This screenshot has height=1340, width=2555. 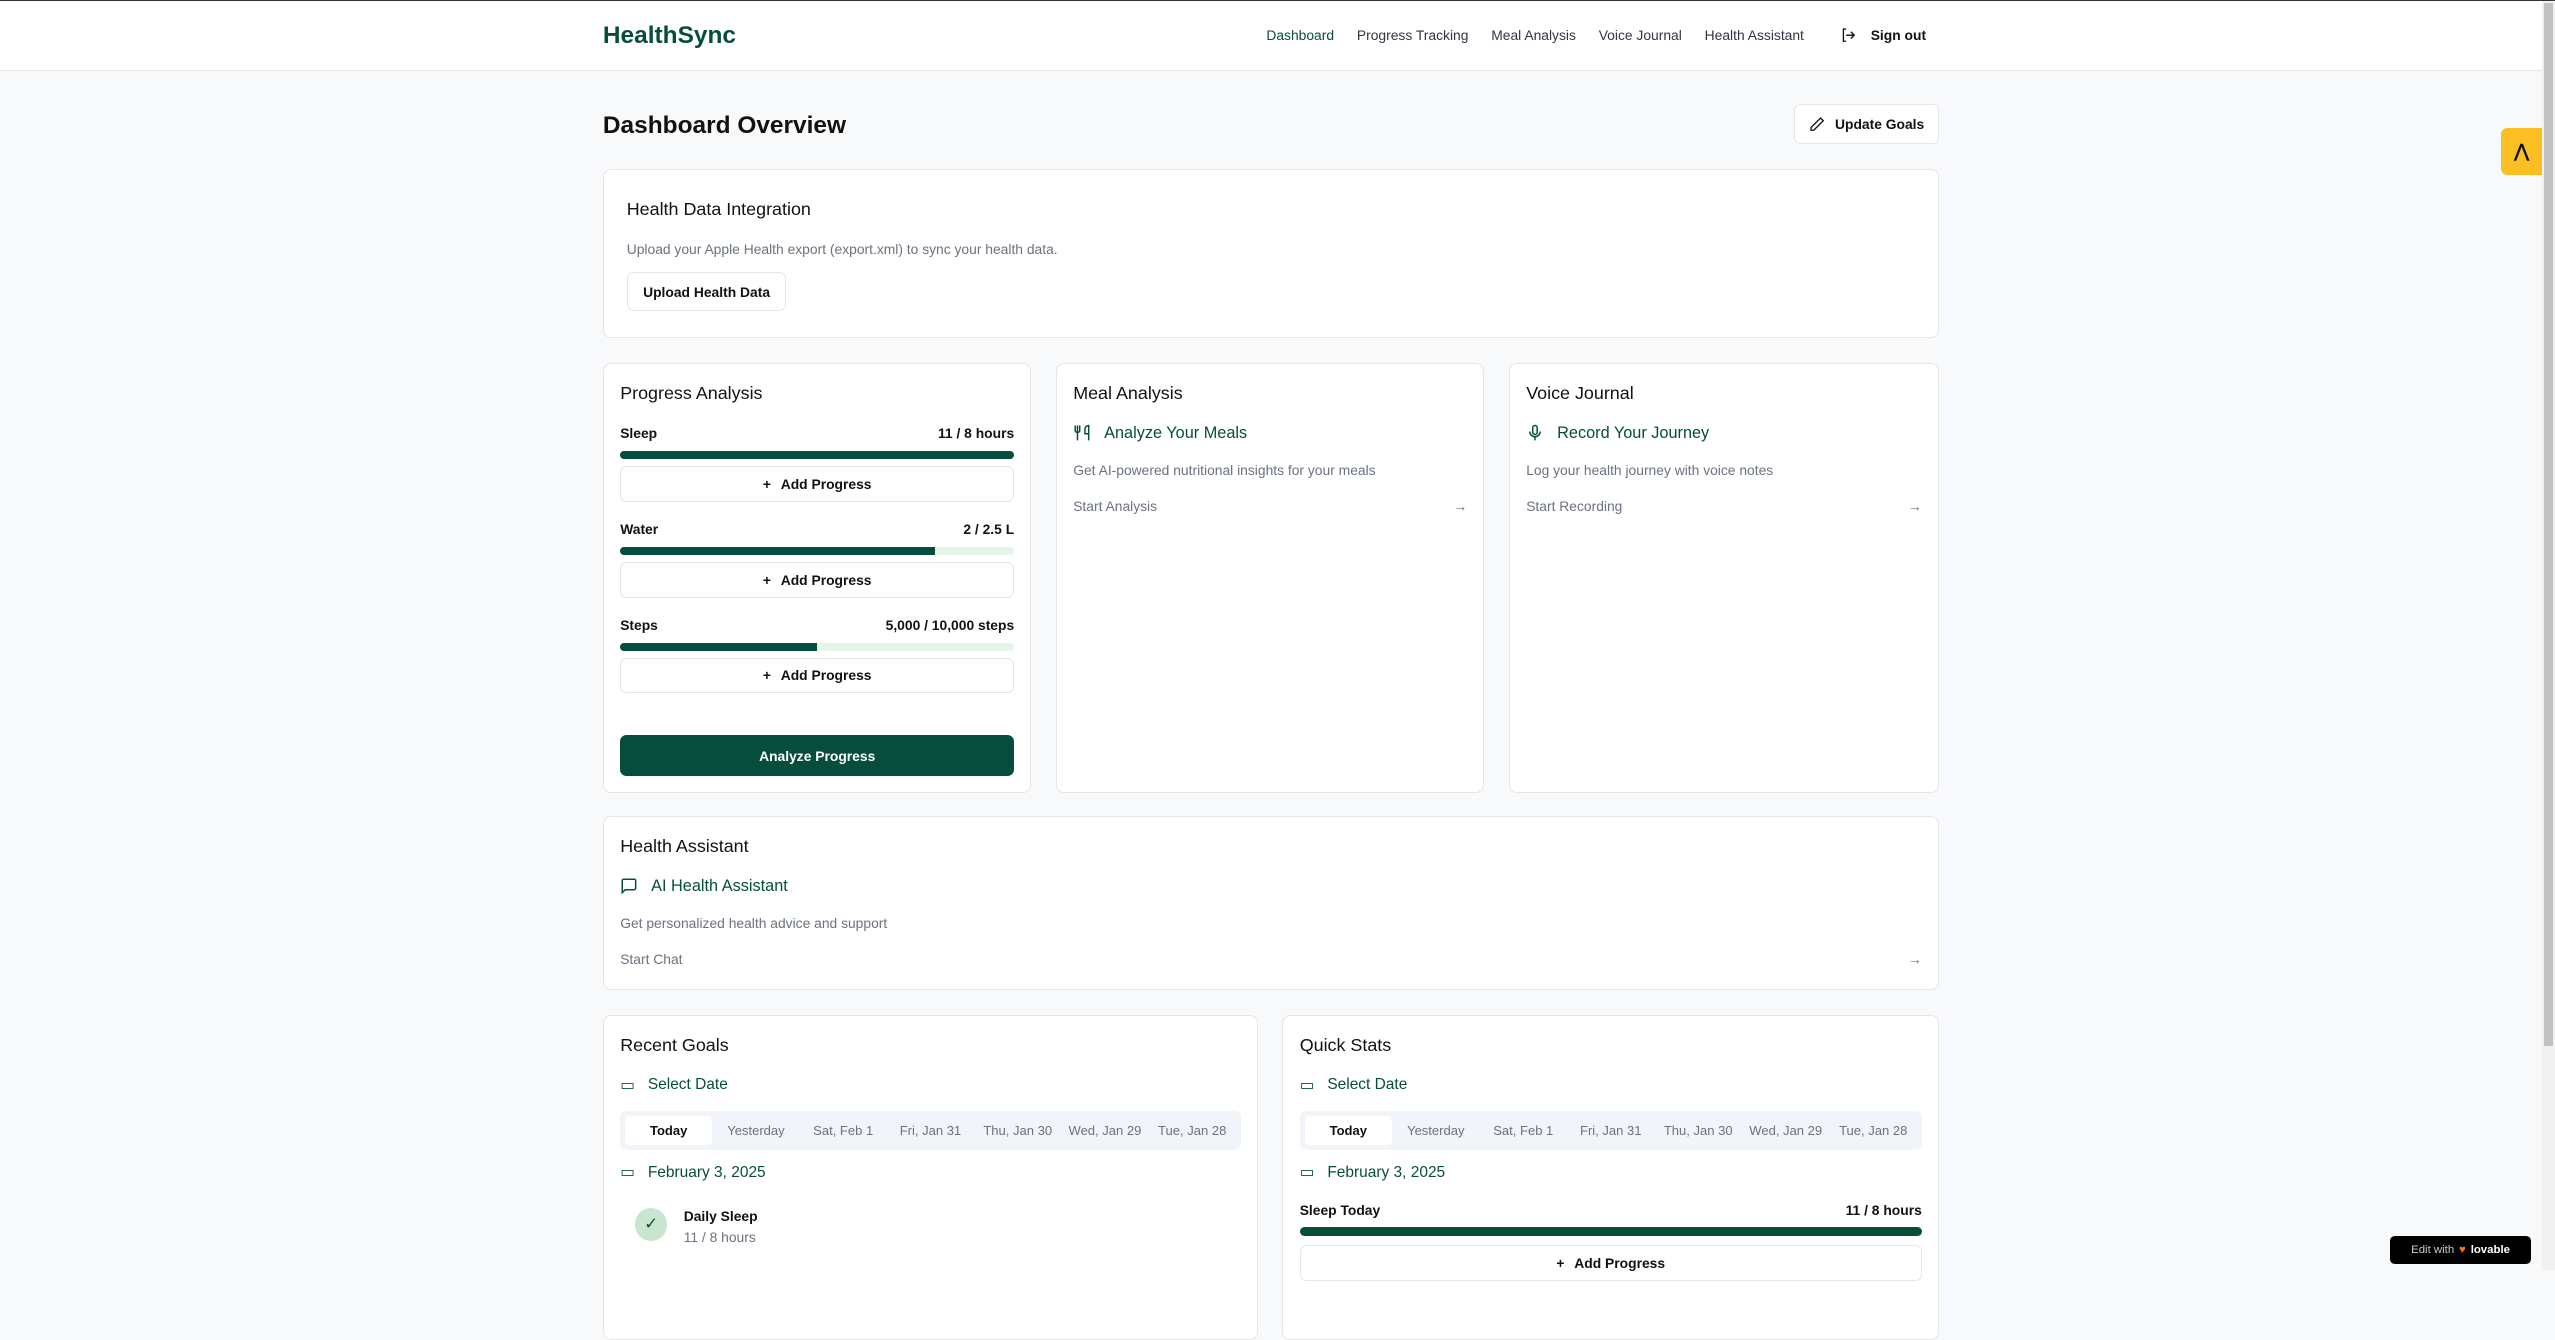 I want to click on progress-item-steps: Steps 5,000 / 10,000 steps + Add Progress, so click(x=817, y=655).